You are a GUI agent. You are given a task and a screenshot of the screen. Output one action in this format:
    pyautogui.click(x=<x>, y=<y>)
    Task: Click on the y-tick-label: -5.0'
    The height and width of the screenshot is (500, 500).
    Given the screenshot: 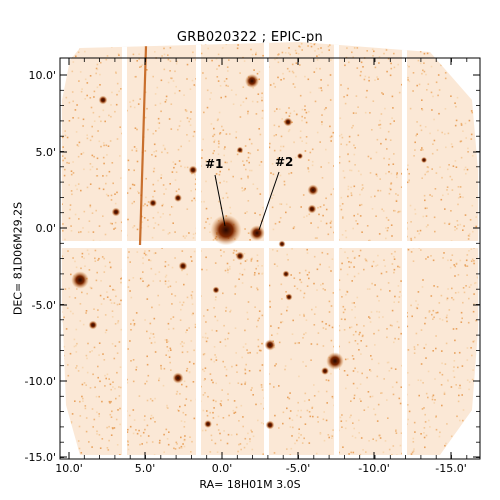 What is the action you would take?
    pyautogui.click(x=44, y=305)
    